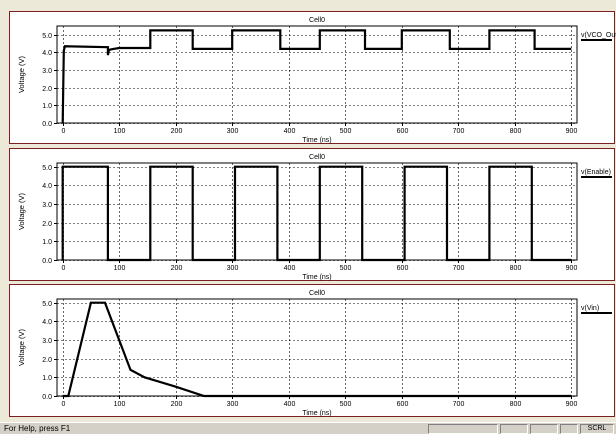 This screenshot has width=616, height=434. Describe the element at coordinates (516, 404) in the screenshot. I see `chart-3-x-tick-label: 800` at that location.